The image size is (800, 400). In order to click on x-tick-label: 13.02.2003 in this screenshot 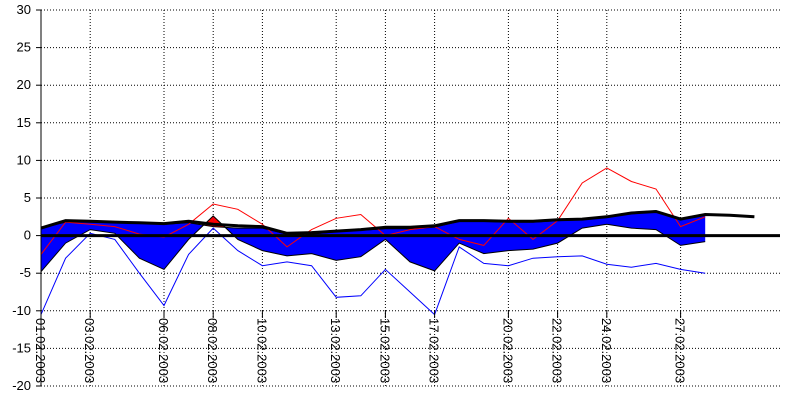, I will do `click(335, 350)`.